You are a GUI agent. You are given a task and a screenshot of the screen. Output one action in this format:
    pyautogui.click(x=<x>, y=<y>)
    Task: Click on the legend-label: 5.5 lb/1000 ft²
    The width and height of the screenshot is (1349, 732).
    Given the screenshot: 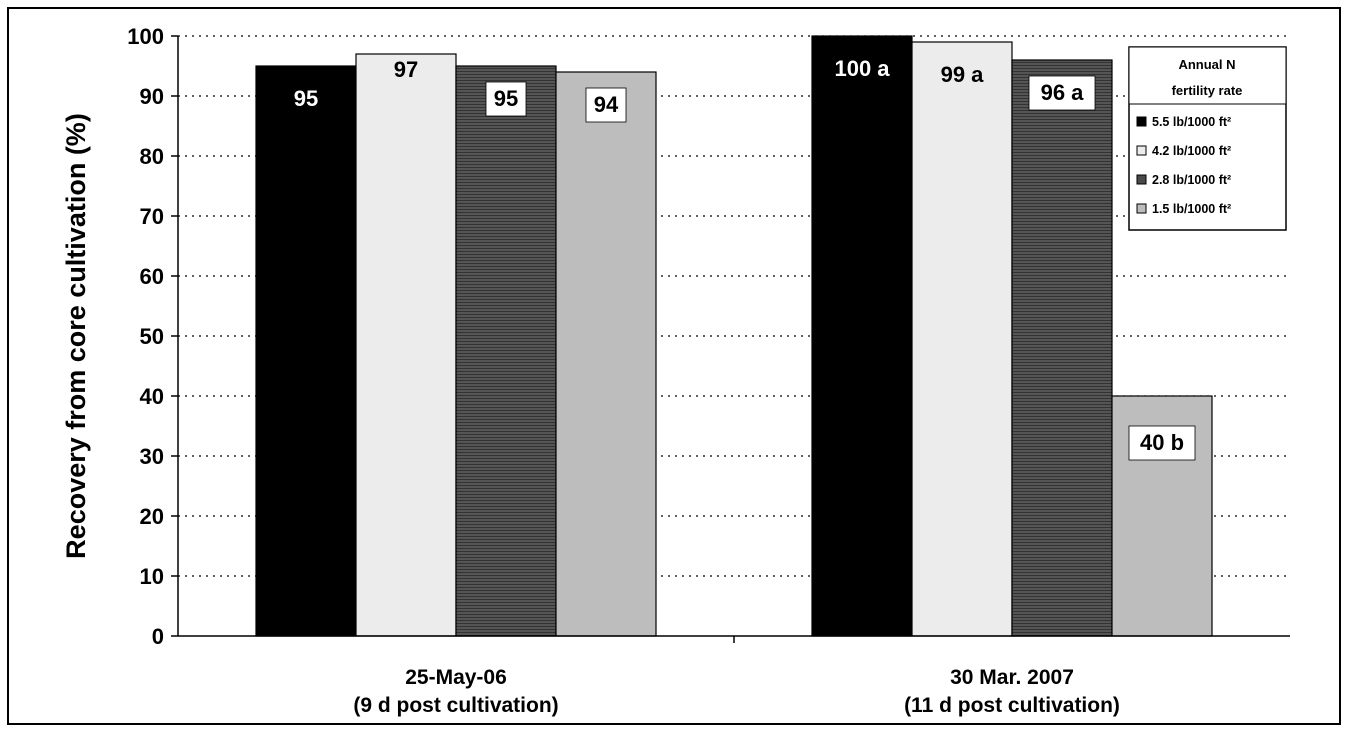 What is the action you would take?
    pyautogui.click(x=1191, y=122)
    